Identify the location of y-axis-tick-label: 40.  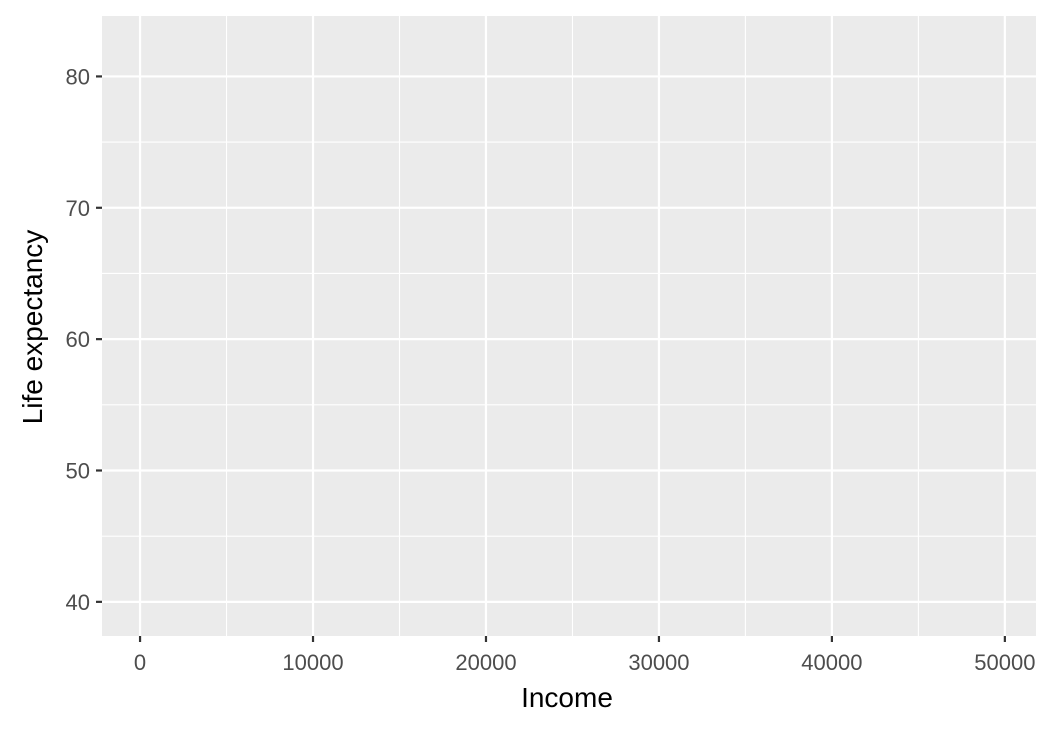
(78, 602).